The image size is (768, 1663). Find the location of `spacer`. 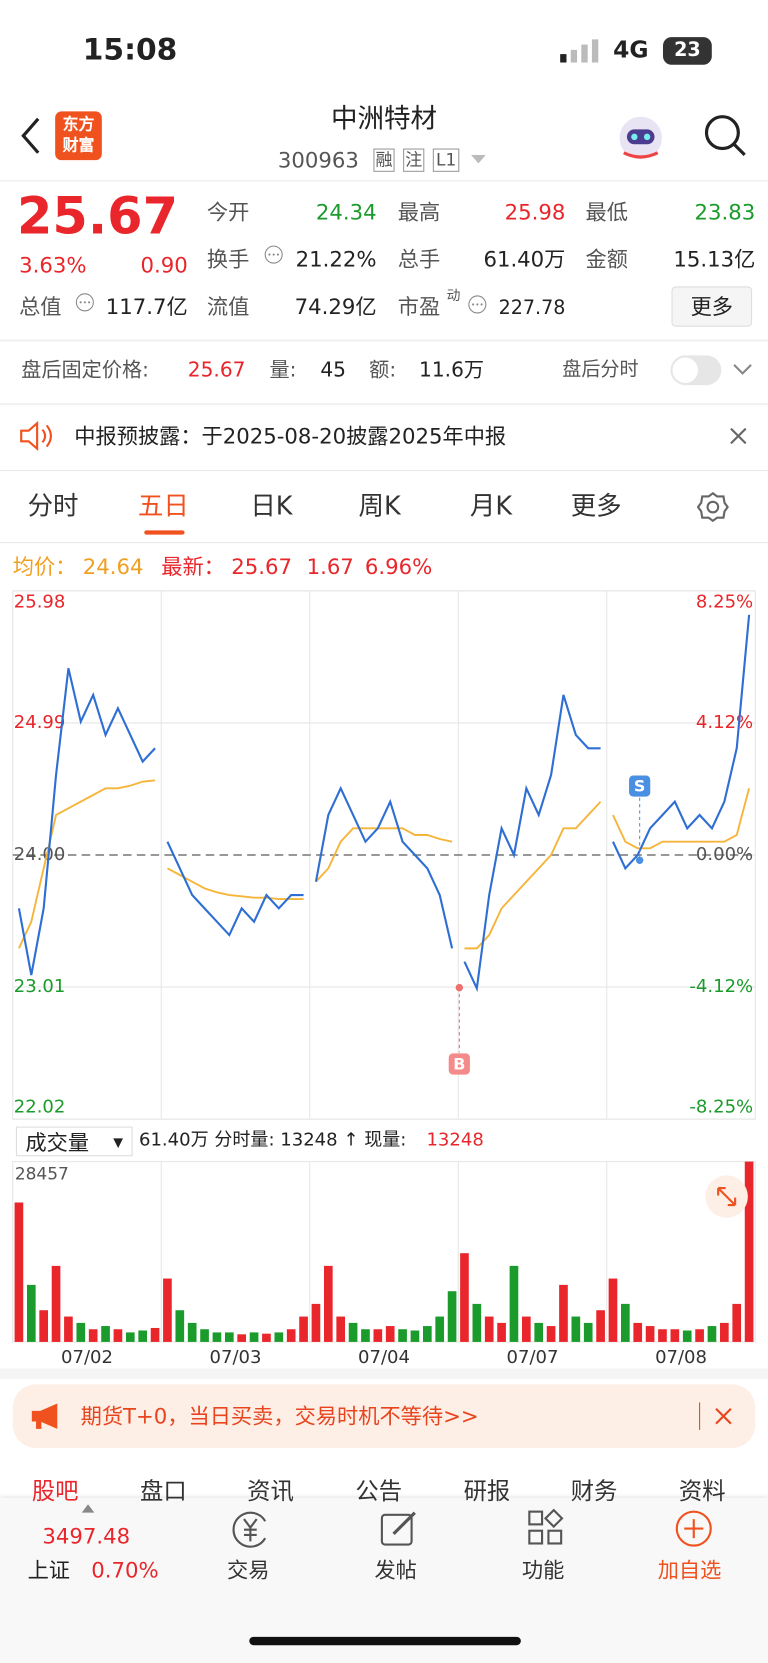

spacer is located at coordinates (384, 1374).